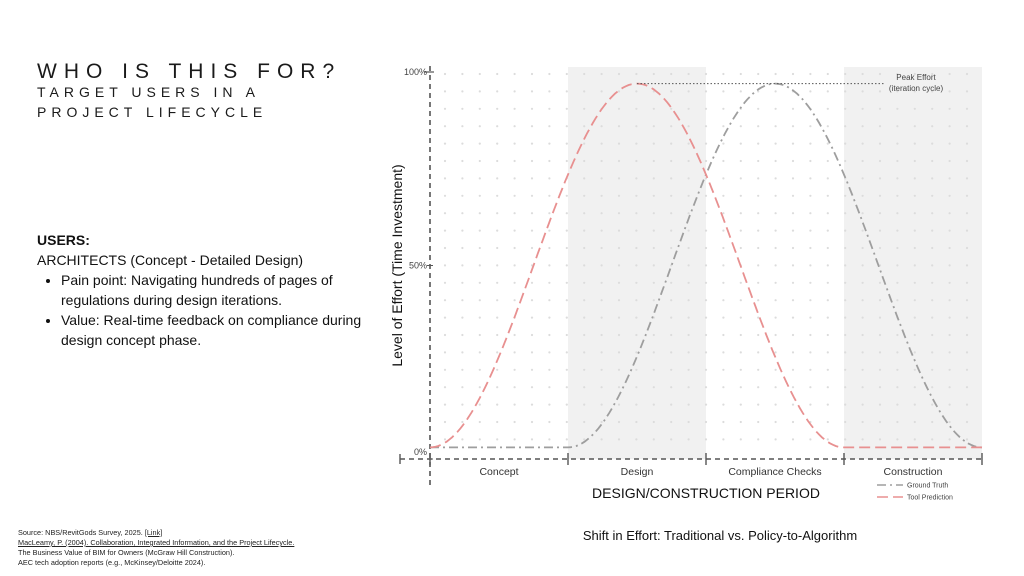 The image size is (1024, 576). What do you see at coordinates (930, 498) in the screenshot?
I see `legend-label: Tool Prediction` at bounding box center [930, 498].